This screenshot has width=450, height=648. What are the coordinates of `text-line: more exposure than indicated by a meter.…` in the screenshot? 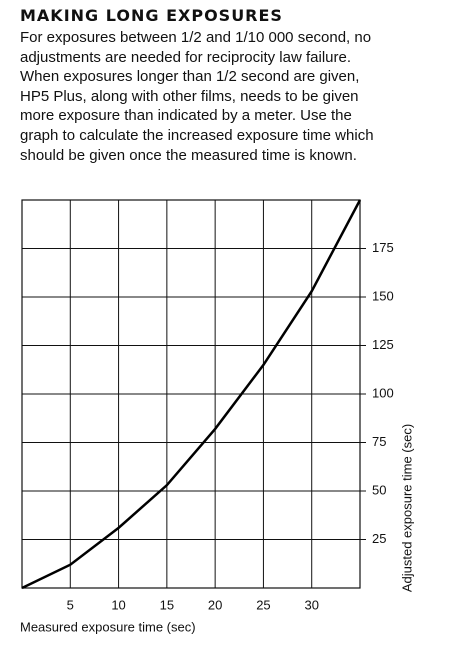 It's located at (186, 116).